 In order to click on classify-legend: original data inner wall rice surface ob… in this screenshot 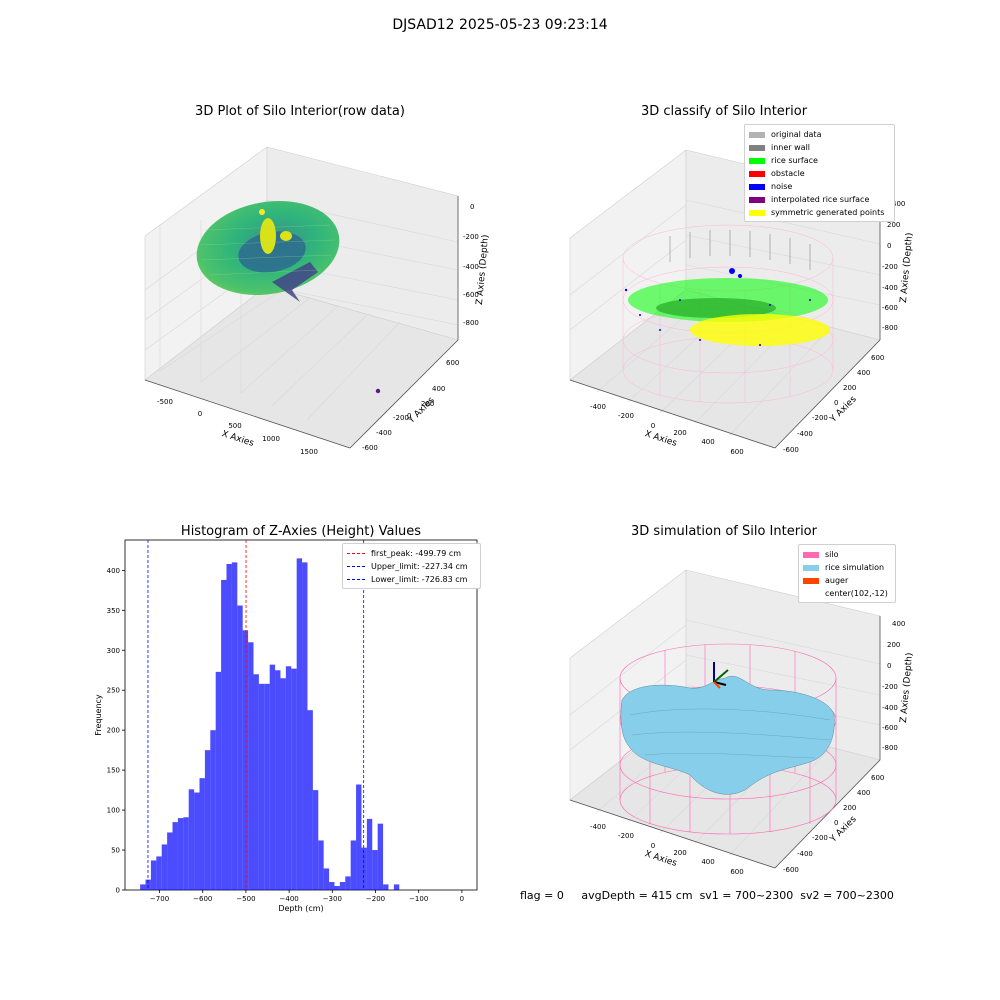, I will do `click(819, 173)`.